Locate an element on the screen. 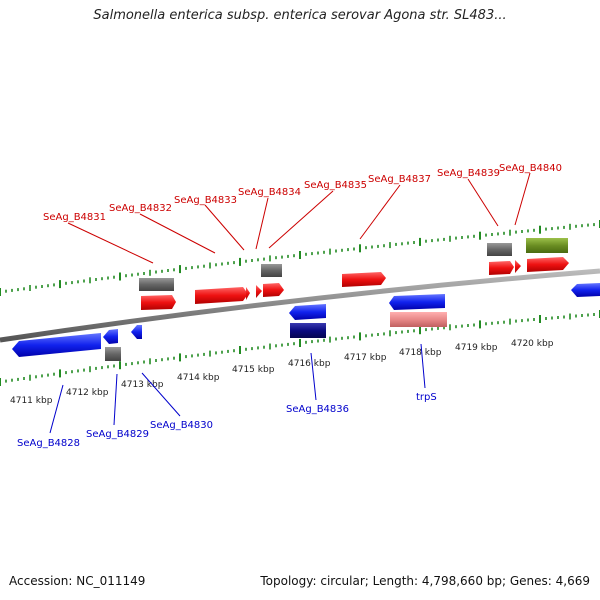  forward-tick-track is located at coordinates (300, 258).